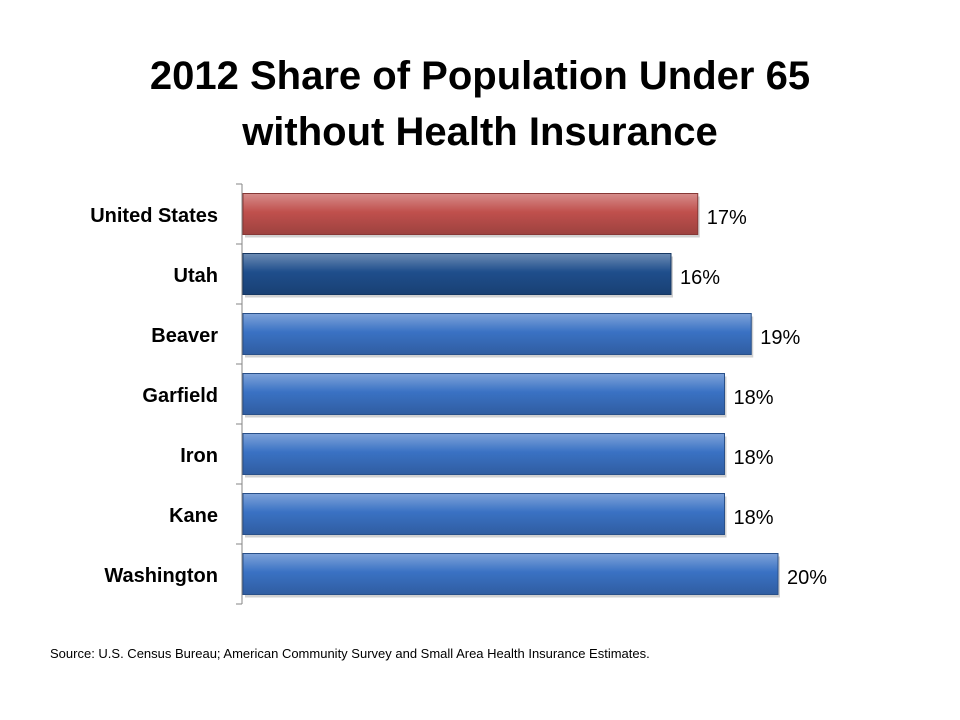 The image size is (960, 720). Describe the element at coordinates (780, 338) in the screenshot. I see `data-label: 19%` at that location.